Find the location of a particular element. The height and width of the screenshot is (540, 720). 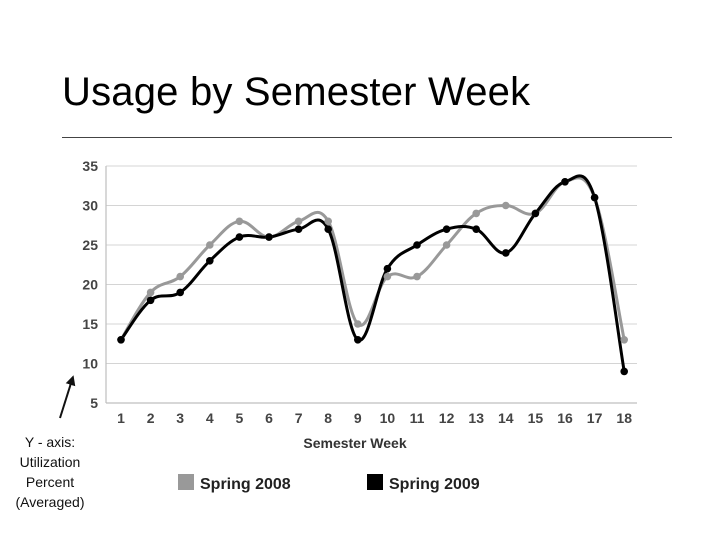

legend-label: Spring 2009 is located at coordinates (434, 484).